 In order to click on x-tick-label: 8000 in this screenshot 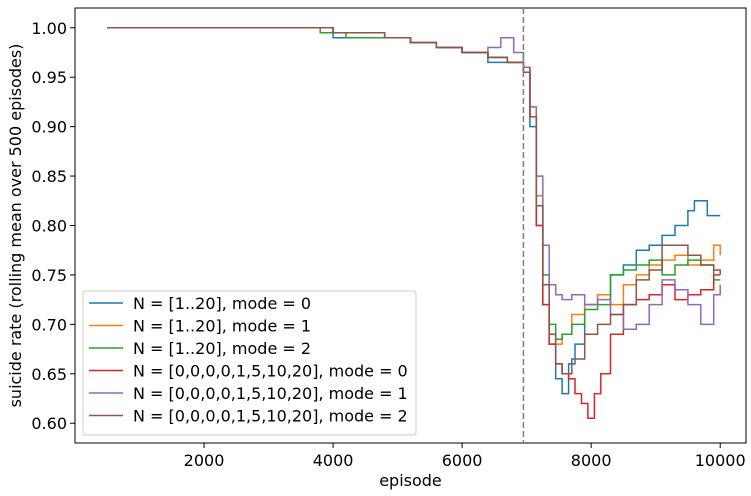, I will do `click(591, 460)`.